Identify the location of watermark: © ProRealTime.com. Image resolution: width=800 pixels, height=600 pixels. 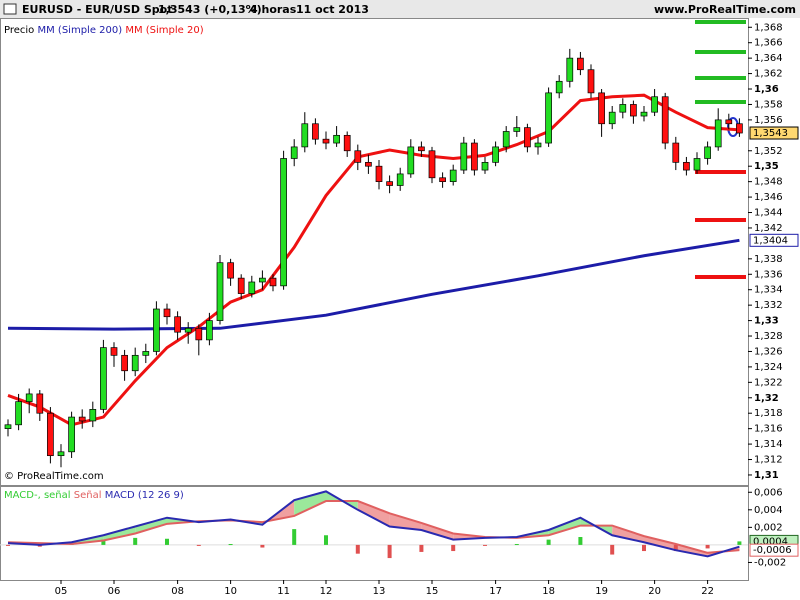
(54, 476).